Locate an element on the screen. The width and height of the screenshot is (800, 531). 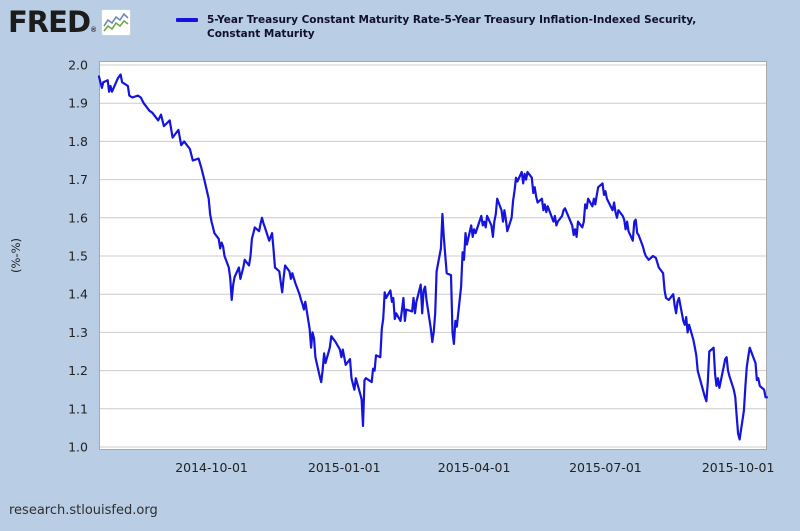
y-tick-label: 1.7 is located at coordinates (78, 179).